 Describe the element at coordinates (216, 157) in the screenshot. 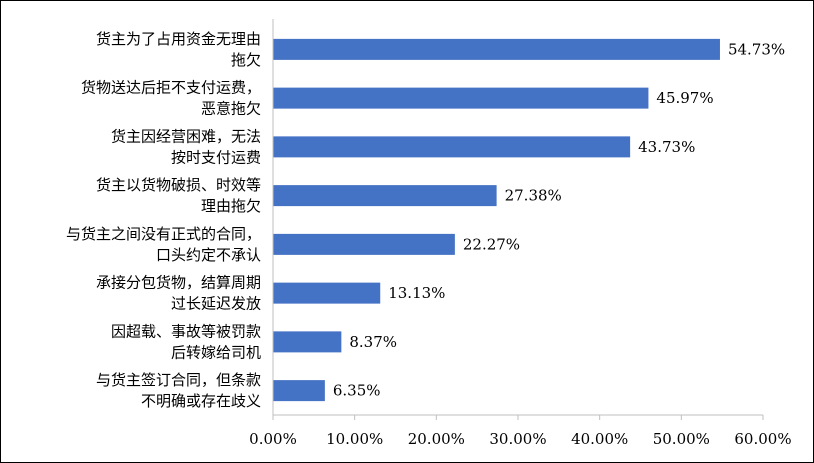

I see `category-label-3-line-2: 按时支付运费` at that location.